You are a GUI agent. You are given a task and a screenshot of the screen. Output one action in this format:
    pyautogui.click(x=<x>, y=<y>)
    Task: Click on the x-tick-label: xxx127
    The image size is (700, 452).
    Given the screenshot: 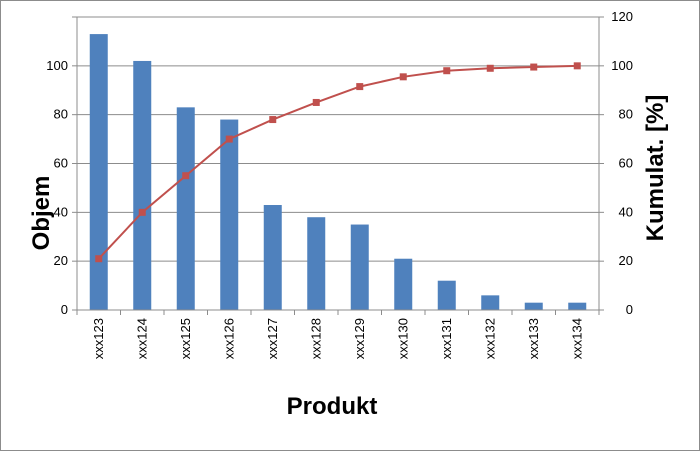 What is the action you would take?
    pyautogui.click(x=272, y=338)
    